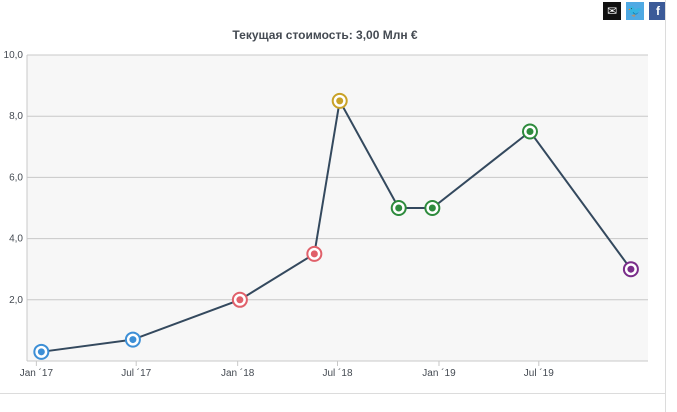 This screenshot has height=412, width=677. What do you see at coordinates (539, 373) in the screenshot?
I see `x-tick-label: Jul ´19` at bounding box center [539, 373].